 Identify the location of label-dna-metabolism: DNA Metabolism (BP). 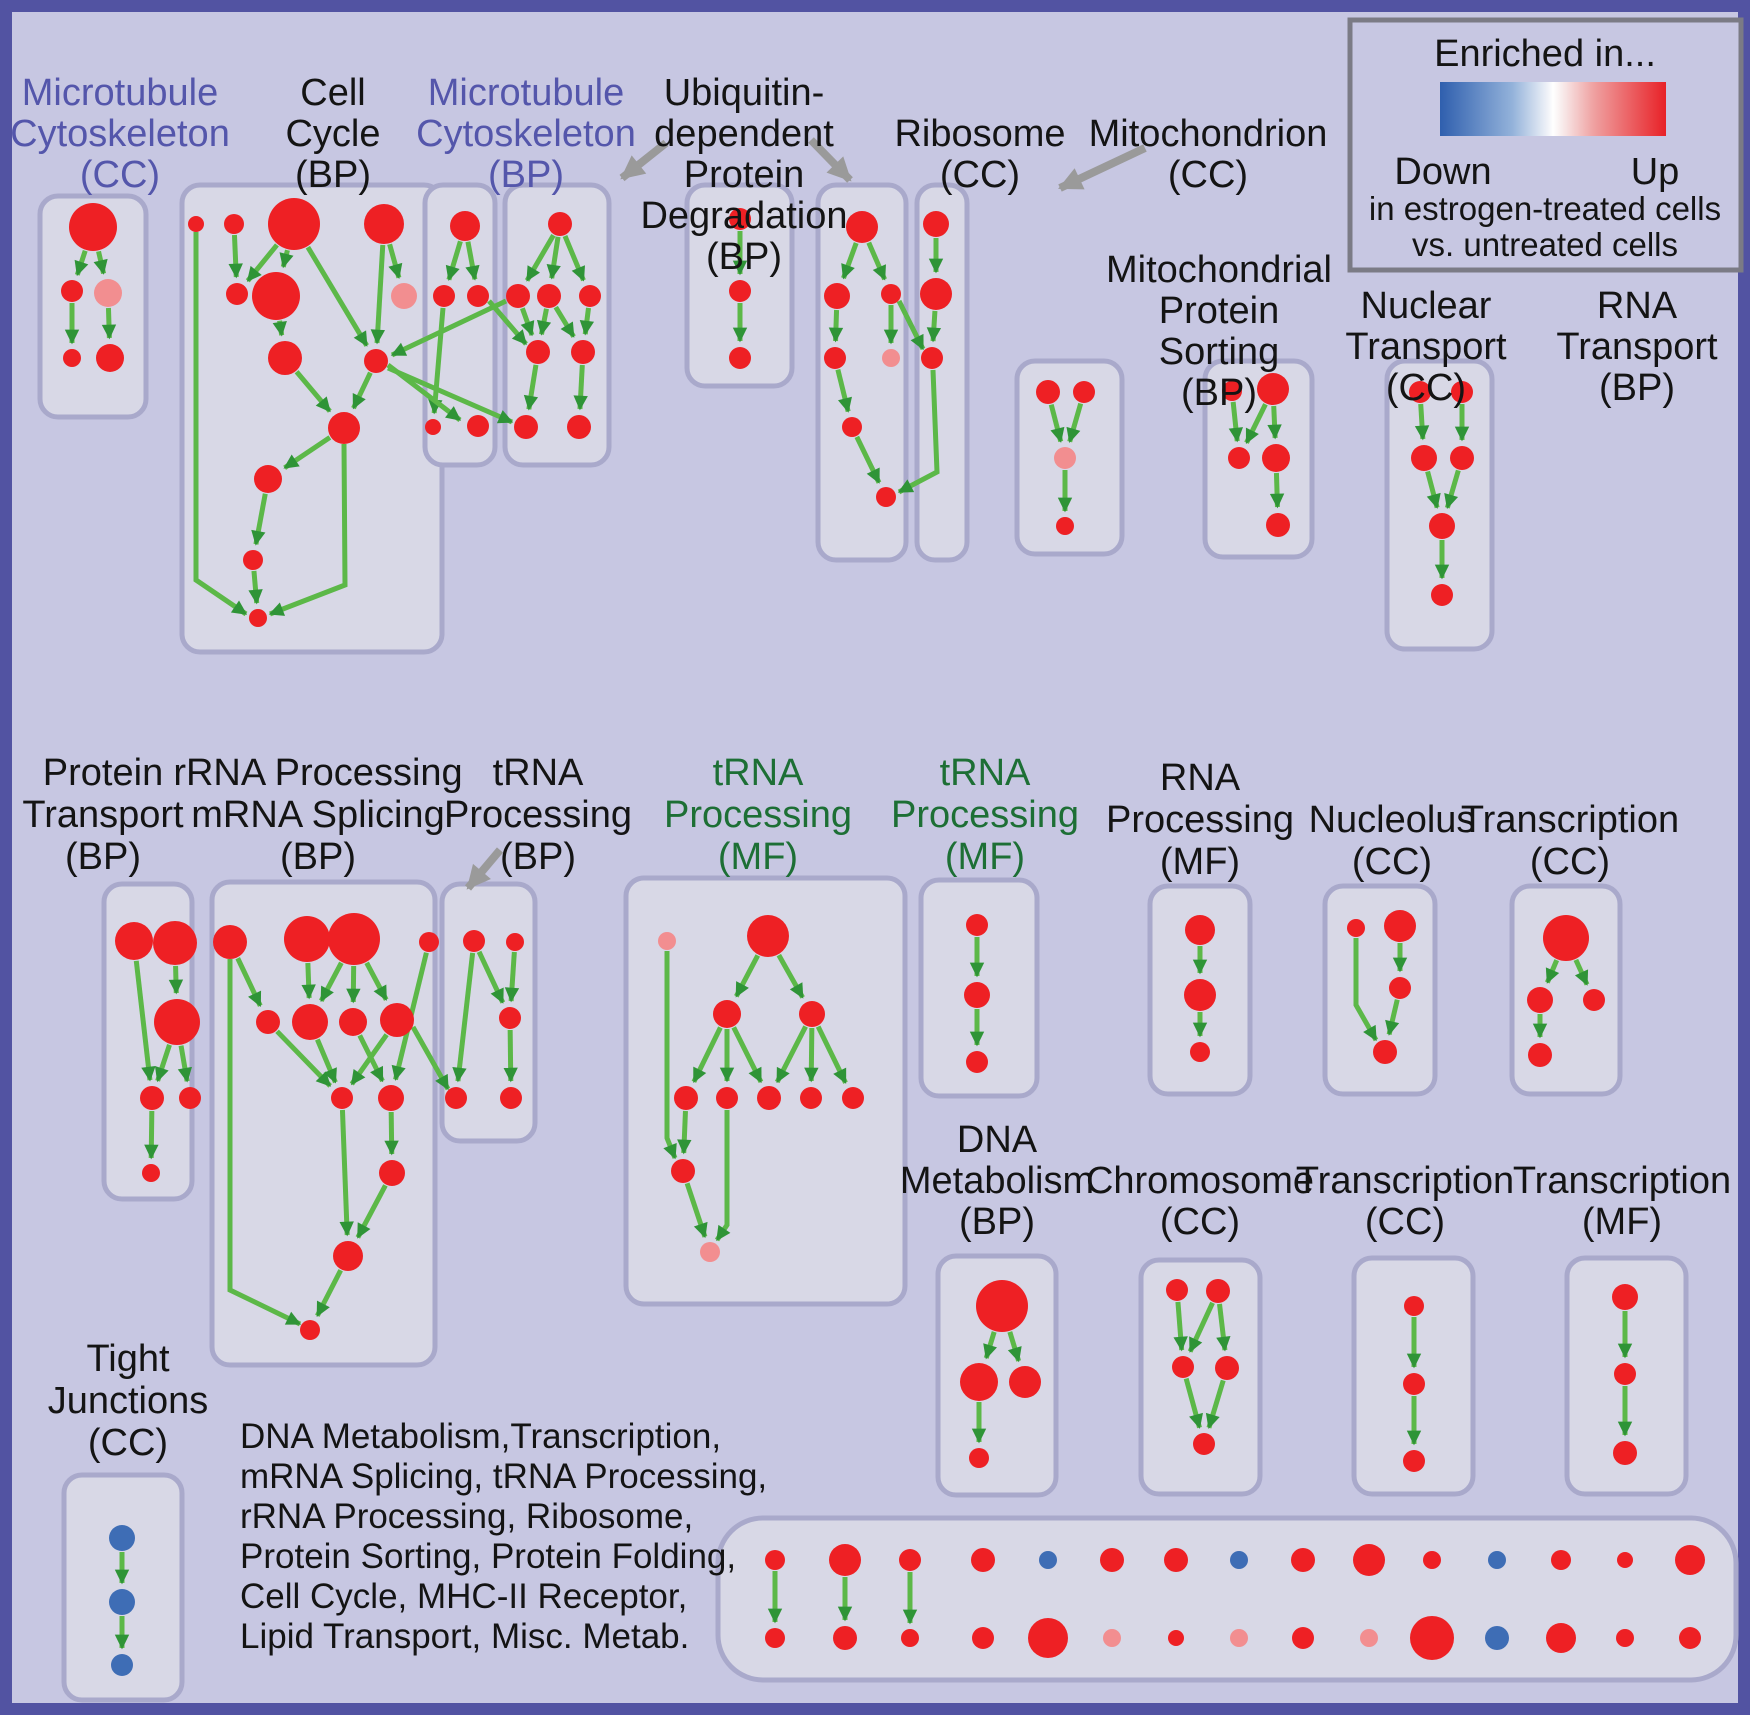
(997, 1181).